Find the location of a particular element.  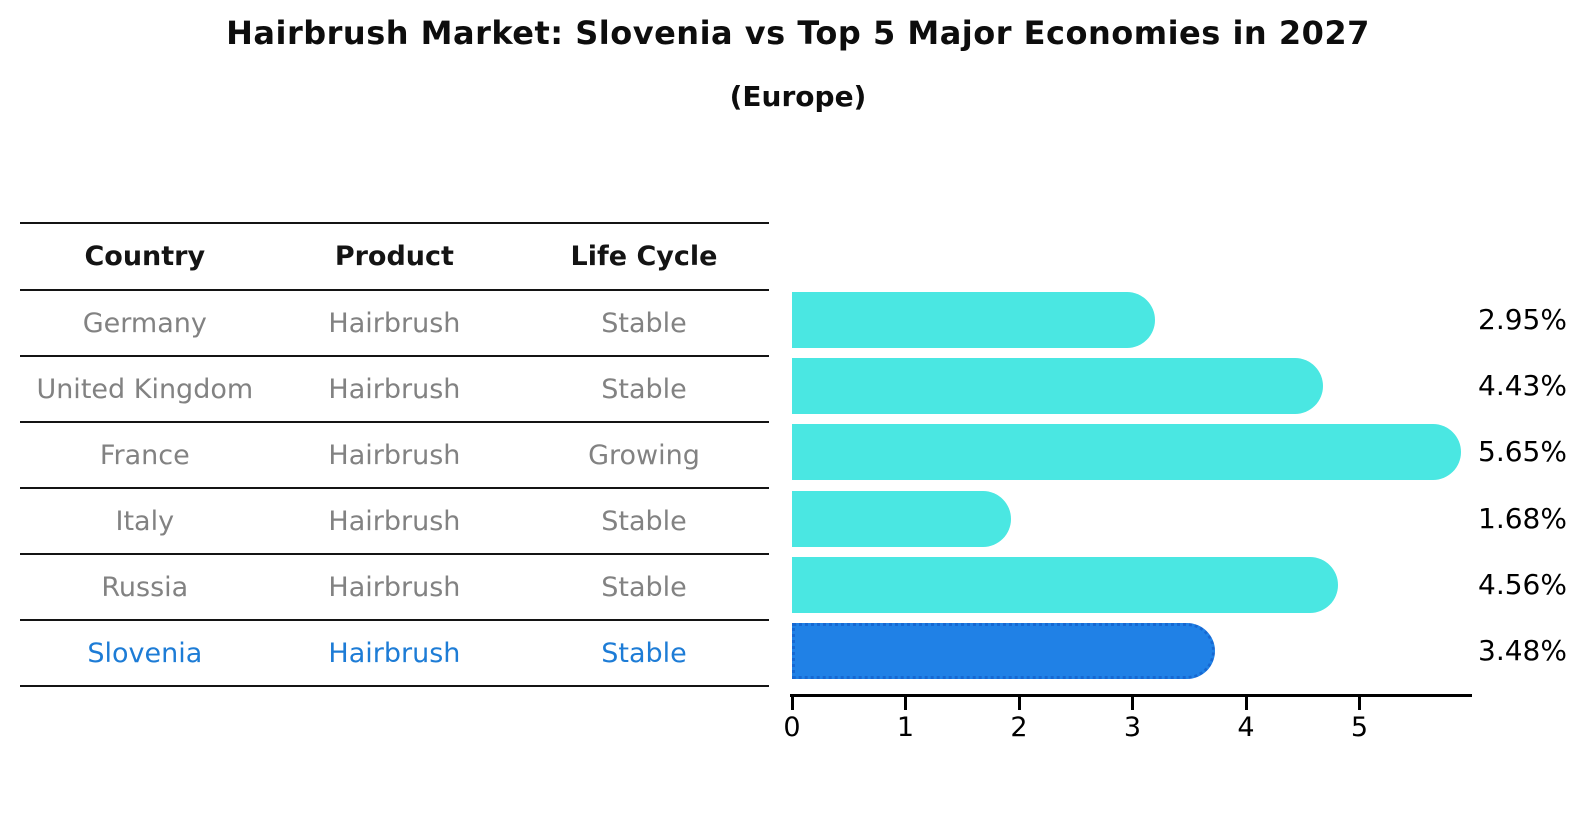

value-label: 1.68% is located at coordinates (1522, 518).